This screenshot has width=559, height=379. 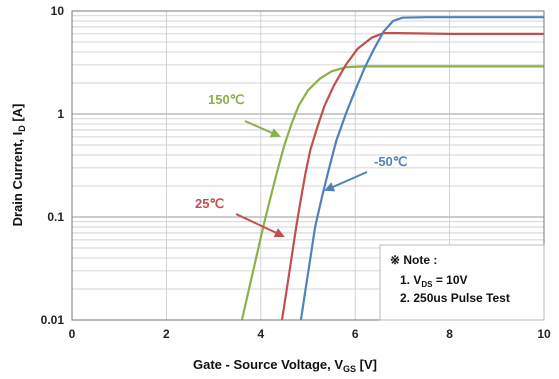 What do you see at coordinates (60, 114) in the screenshot?
I see `y-tick-label: 1` at bounding box center [60, 114].